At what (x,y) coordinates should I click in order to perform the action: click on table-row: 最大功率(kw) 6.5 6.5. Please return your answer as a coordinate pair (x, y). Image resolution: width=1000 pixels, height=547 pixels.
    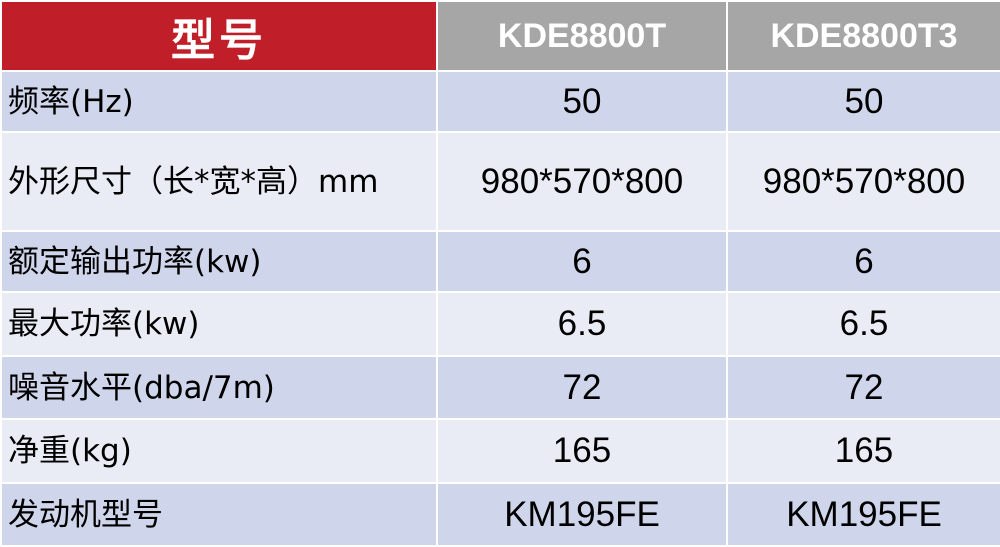
    Looking at the image, I should click on (500, 324).